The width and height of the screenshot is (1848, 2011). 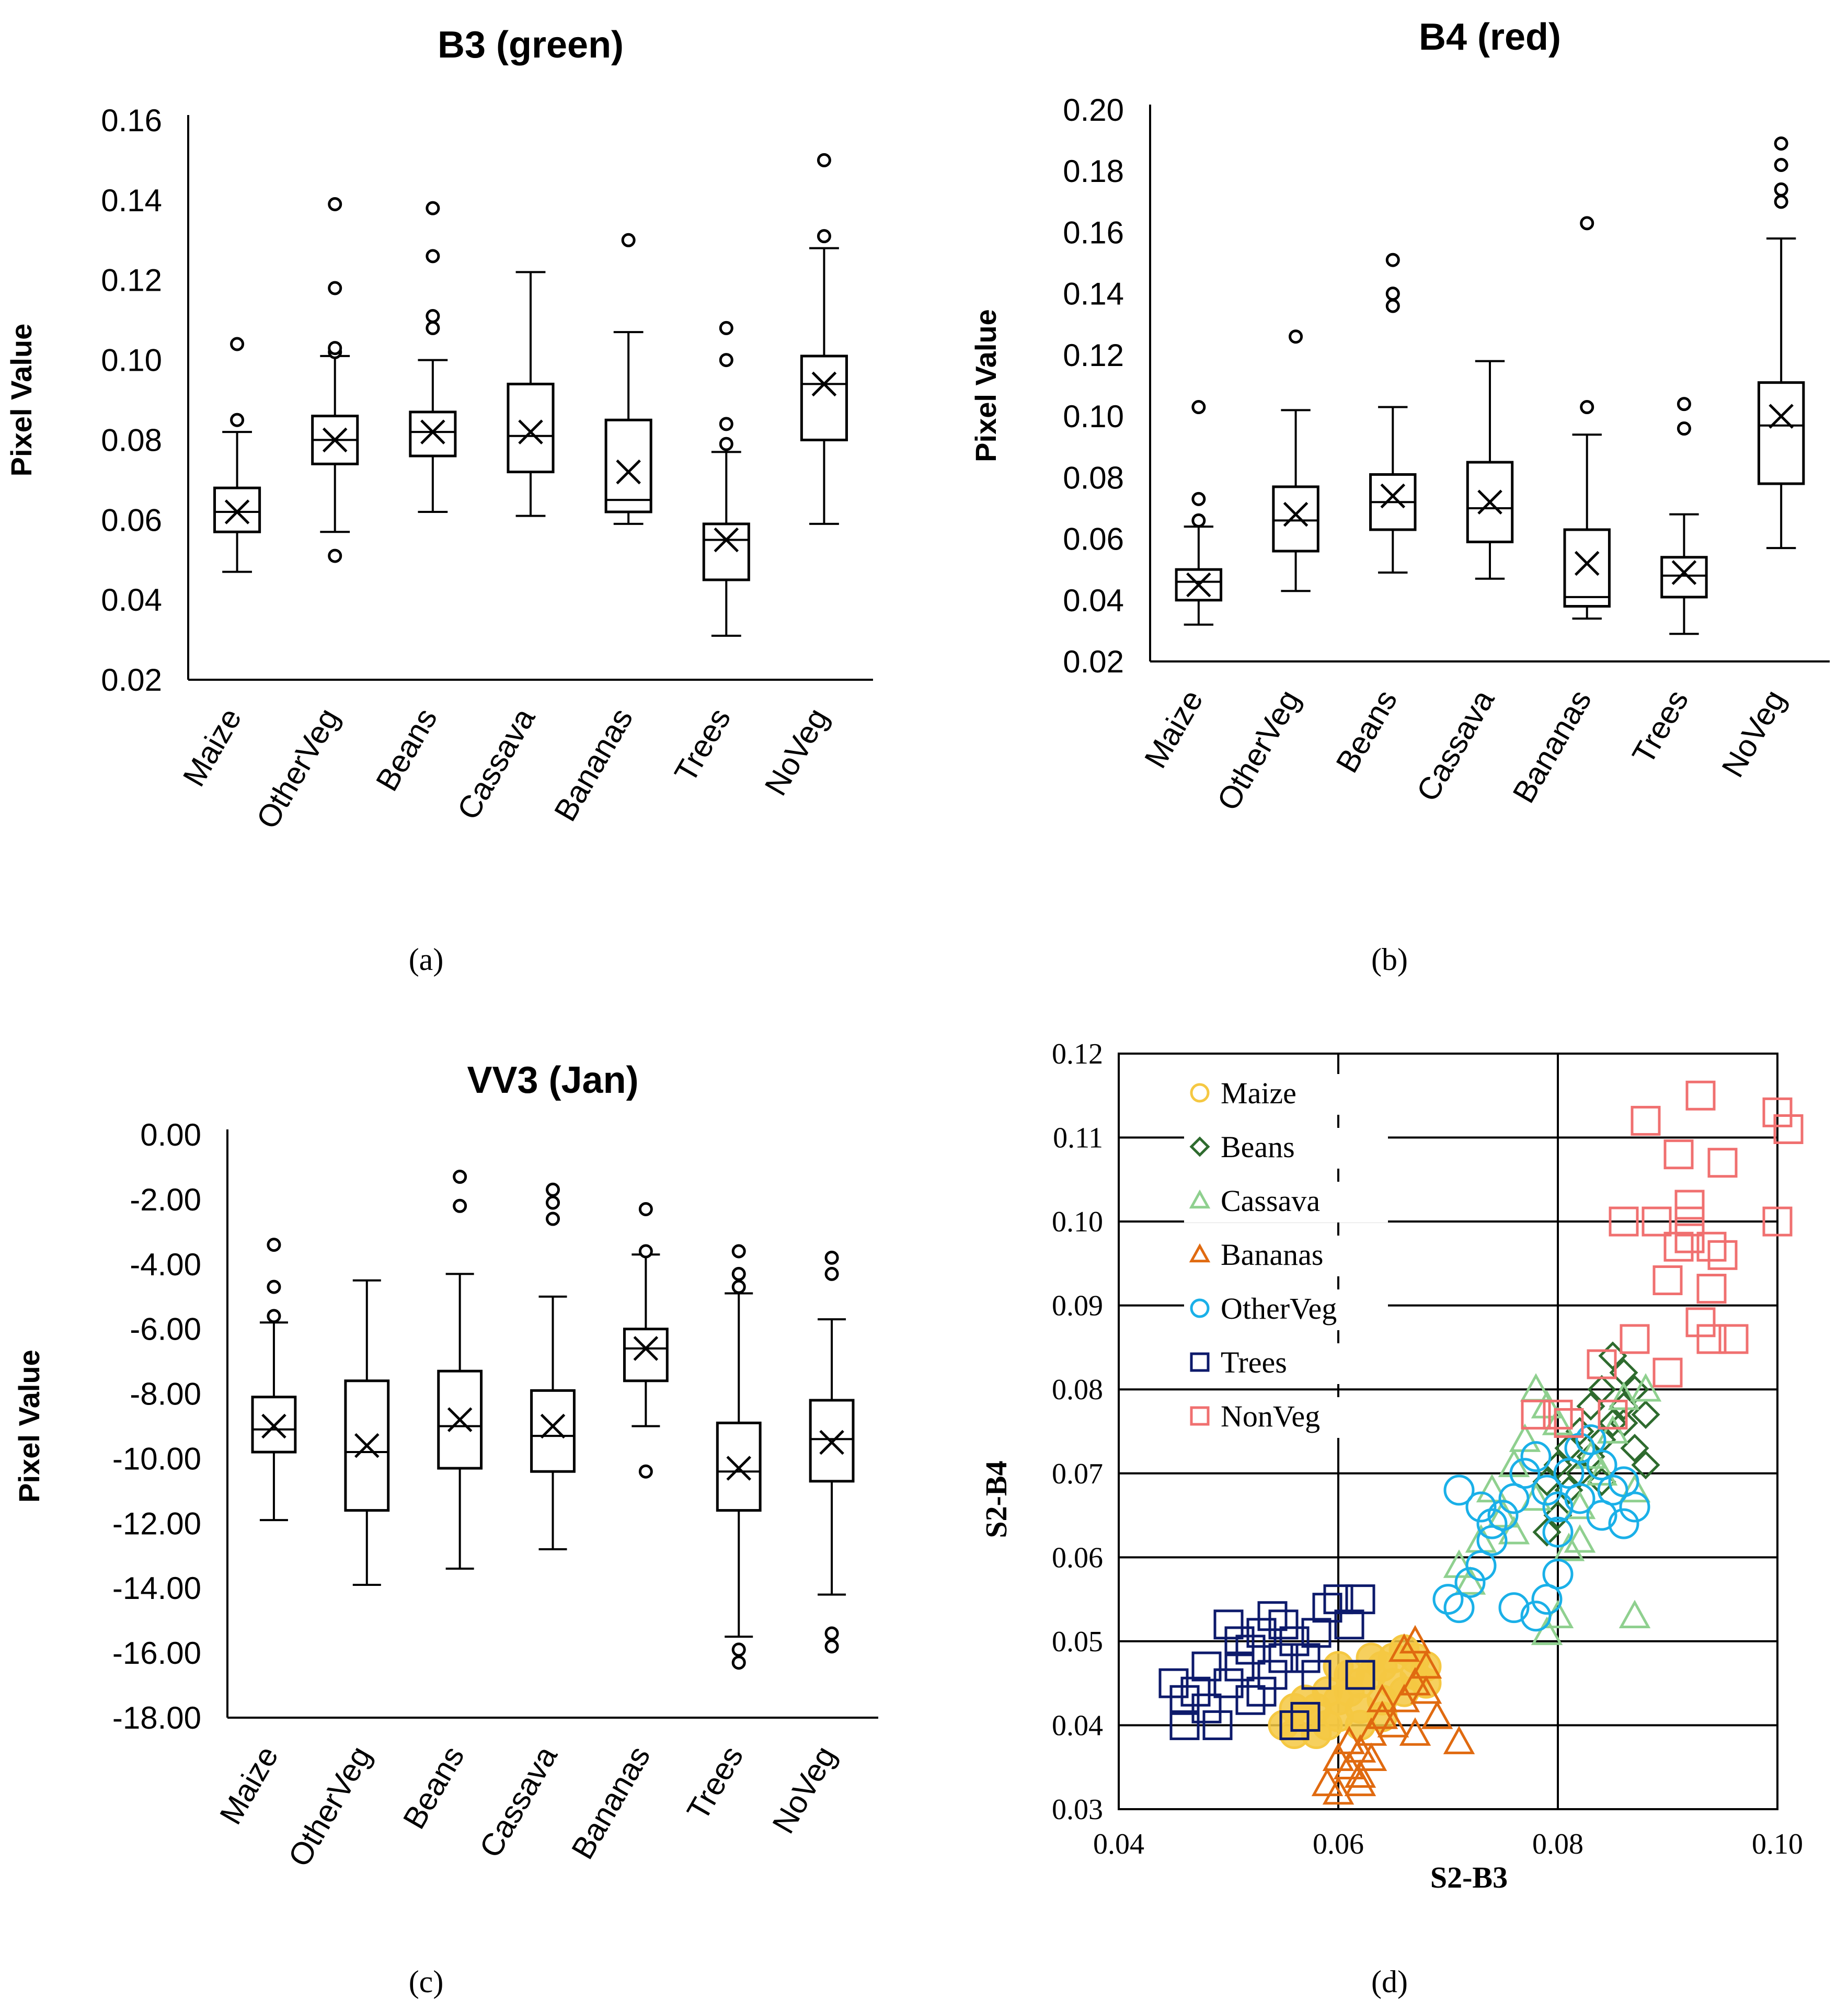 I want to click on chart-title: B4 (red), so click(x=1490, y=37).